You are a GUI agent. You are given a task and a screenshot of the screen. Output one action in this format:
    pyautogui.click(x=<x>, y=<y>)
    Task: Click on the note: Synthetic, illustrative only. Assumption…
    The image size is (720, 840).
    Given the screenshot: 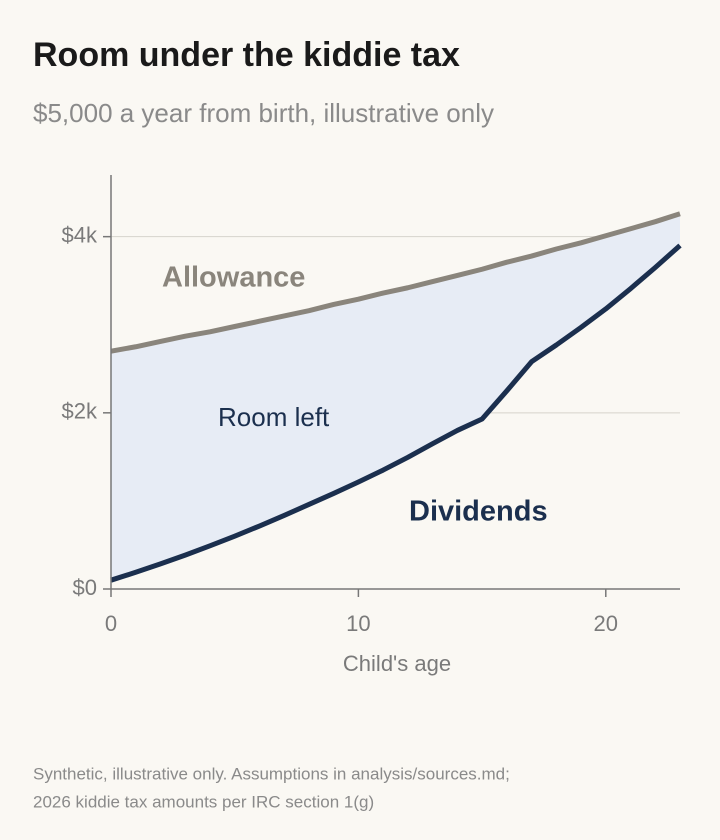 What is the action you would take?
    pyautogui.click(x=271, y=773)
    